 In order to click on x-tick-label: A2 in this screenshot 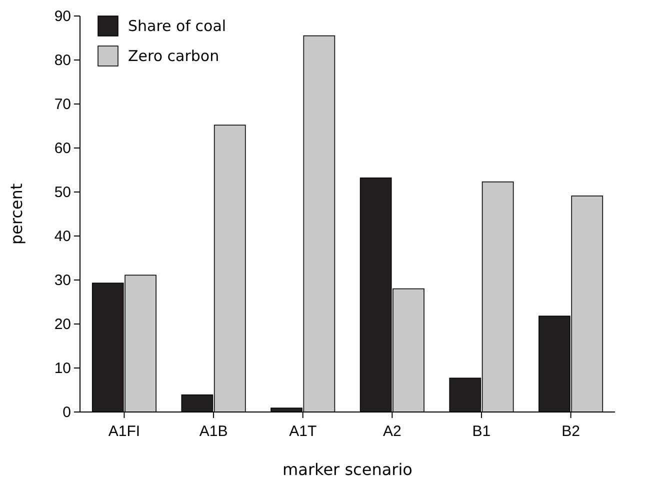, I will do `click(392, 431)`.